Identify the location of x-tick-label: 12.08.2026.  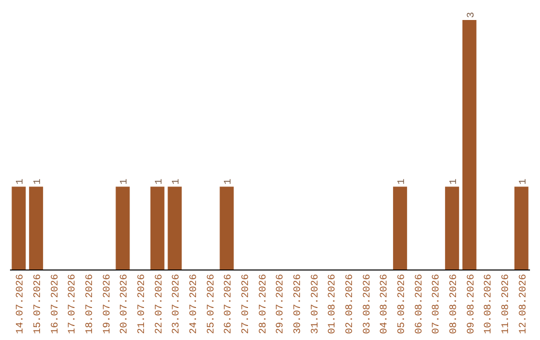
(524, 304).